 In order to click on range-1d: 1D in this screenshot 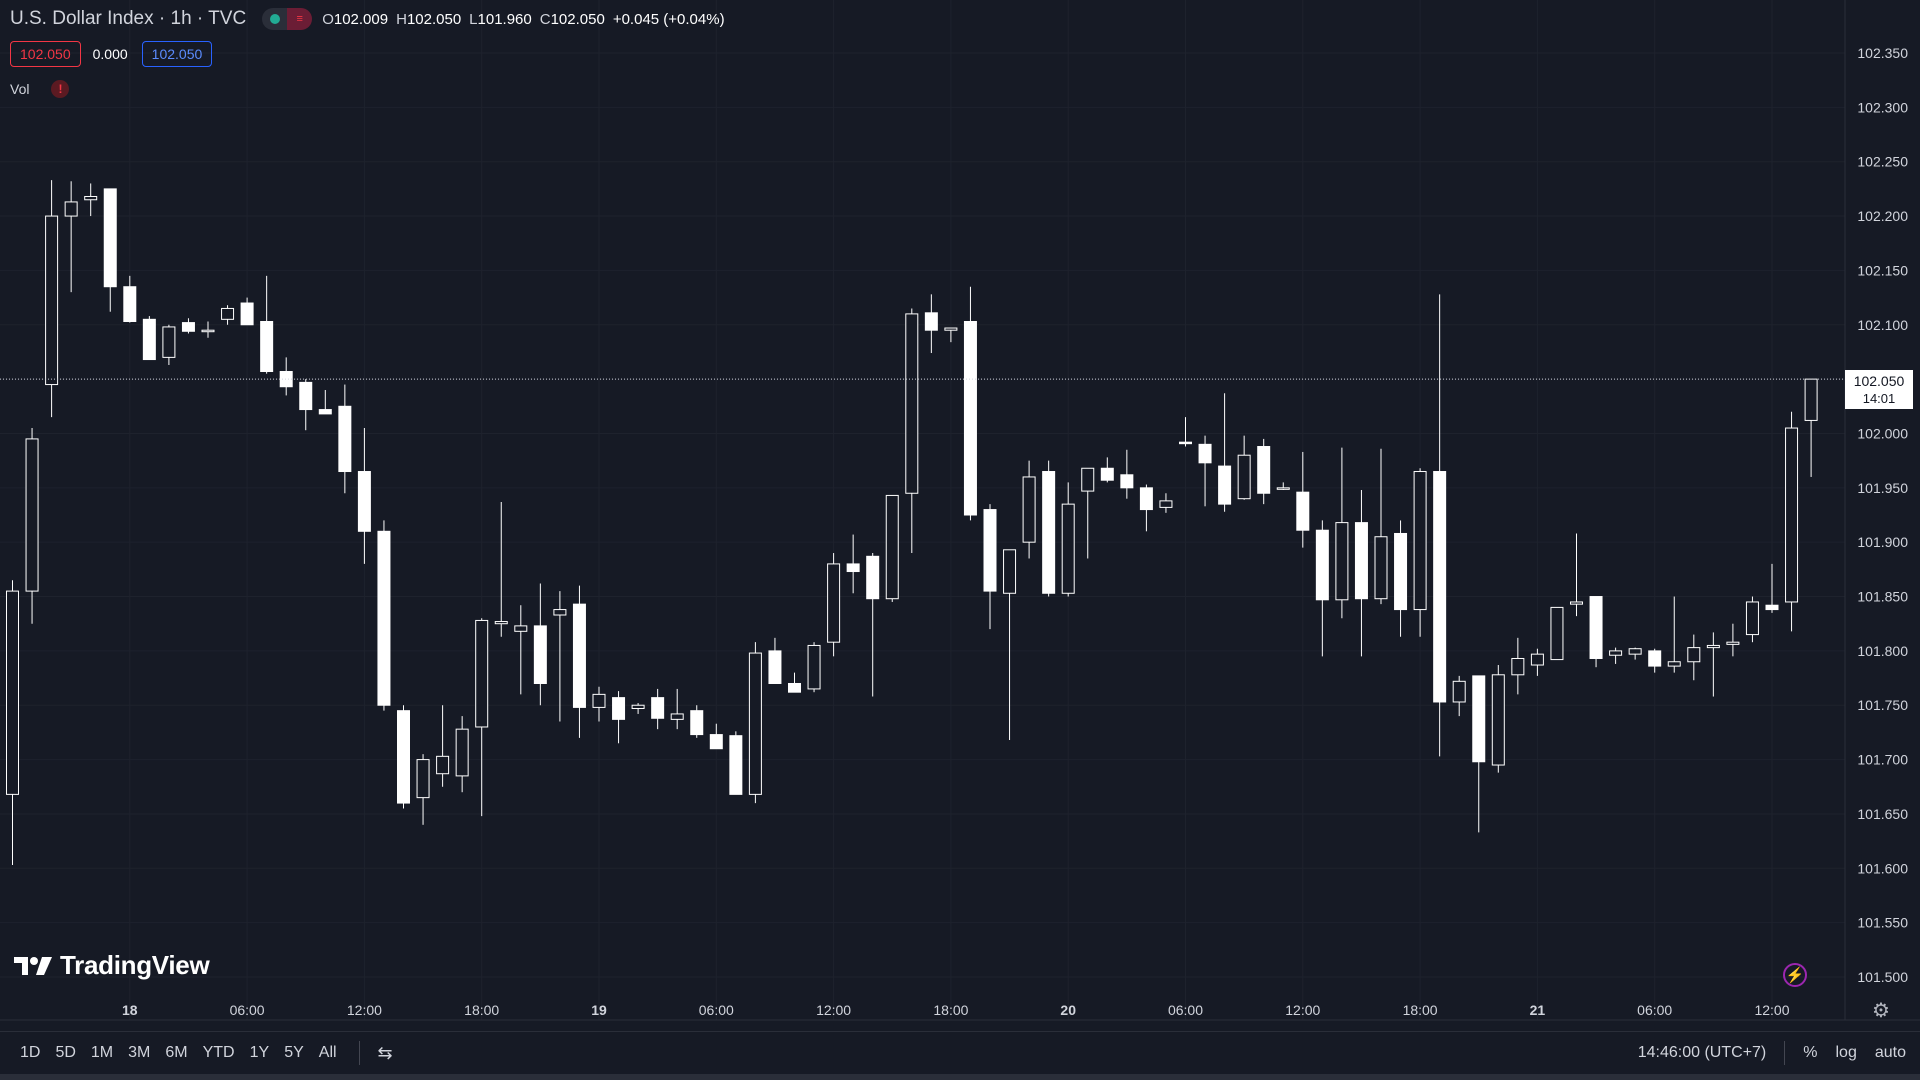, I will do `click(30, 1052)`.